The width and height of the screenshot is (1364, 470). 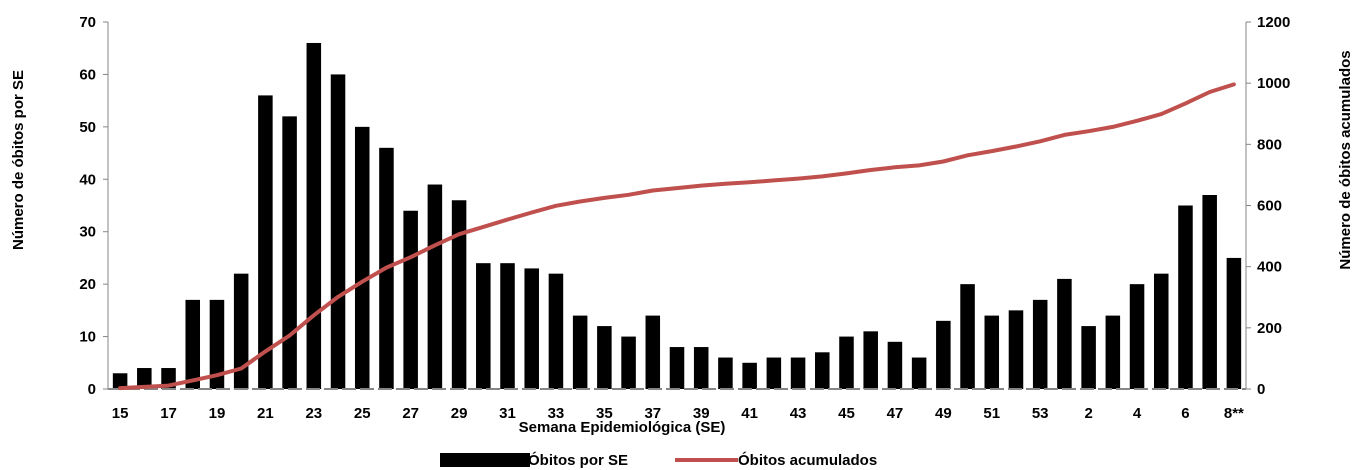 What do you see at coordinates (1269, 267) in the screenshot?
I see `y-right-tick-label: 400` at bounding box center [1269, 267].